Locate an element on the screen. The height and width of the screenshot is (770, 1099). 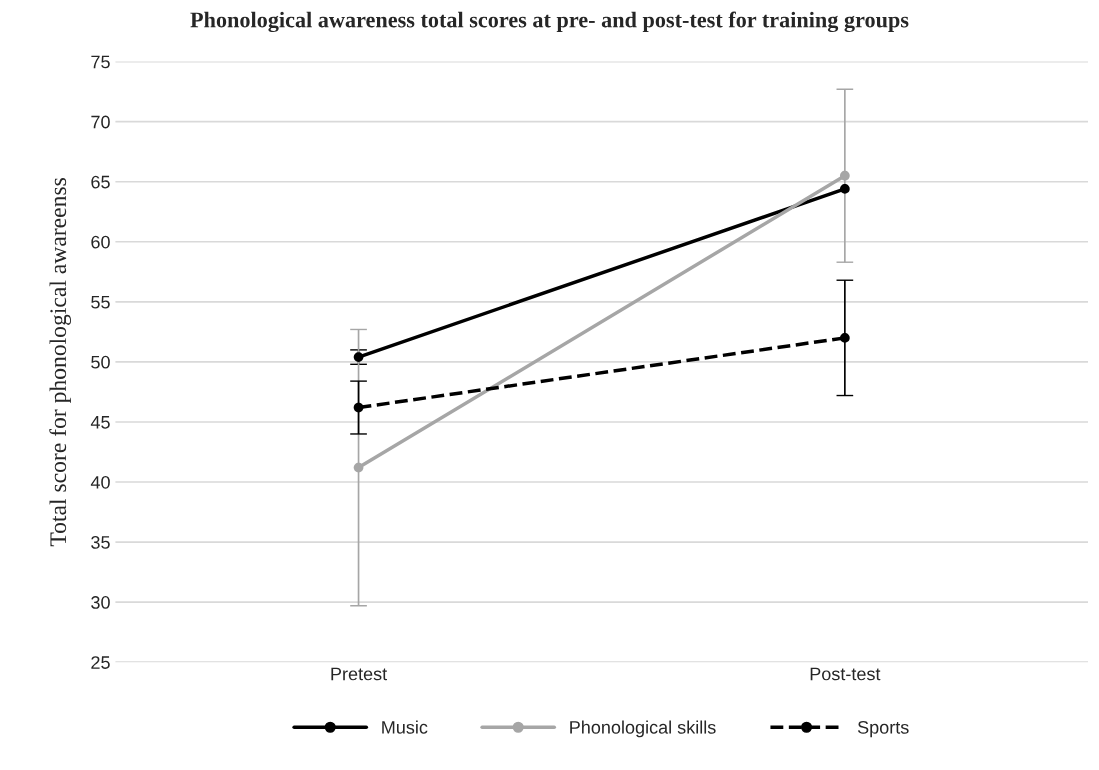
y-tick-label: 65 is located at coordinates (100, 182).